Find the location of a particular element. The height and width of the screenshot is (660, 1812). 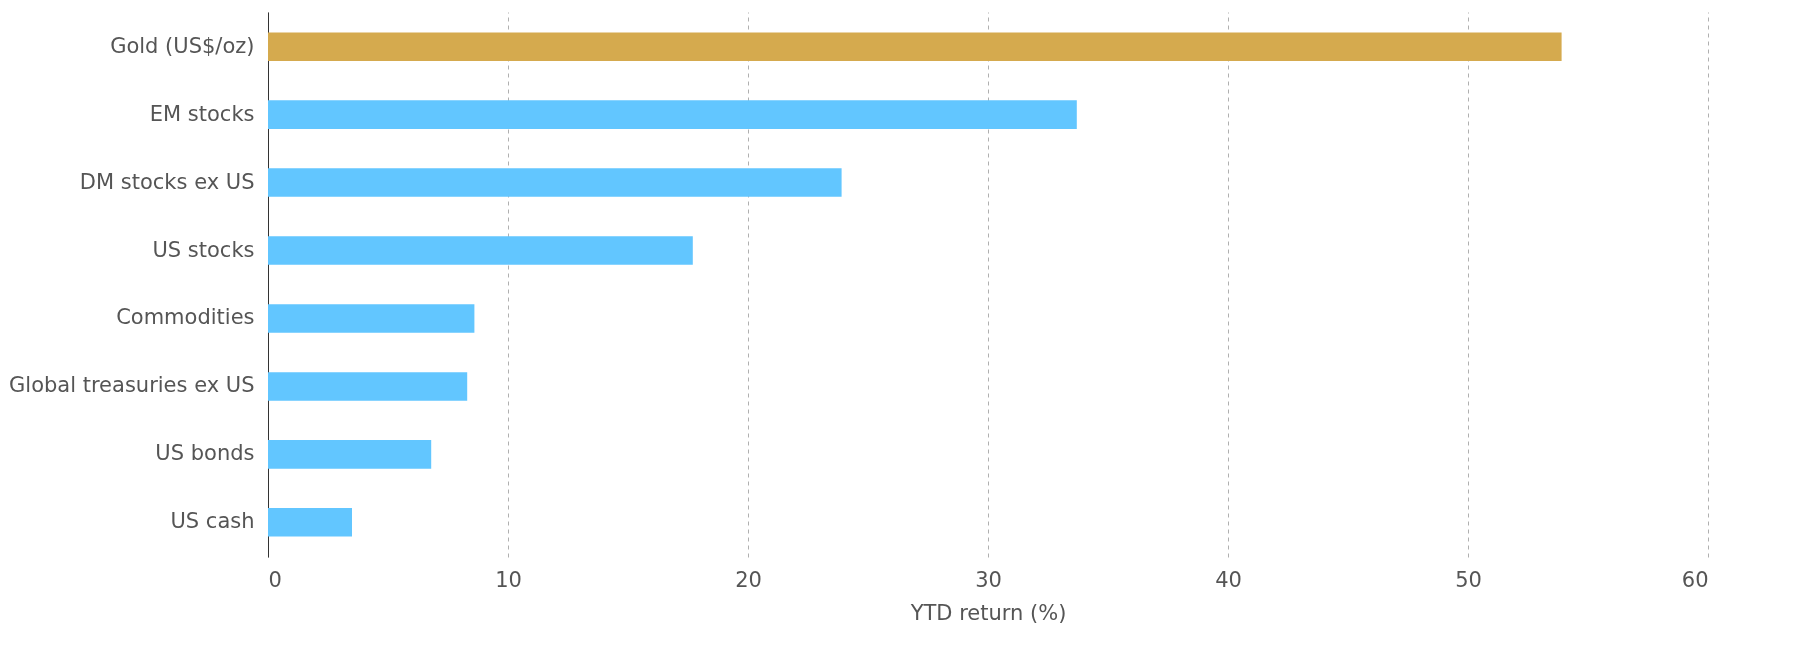

y-tick-label: US bonds is located at coordinates (205, 453).